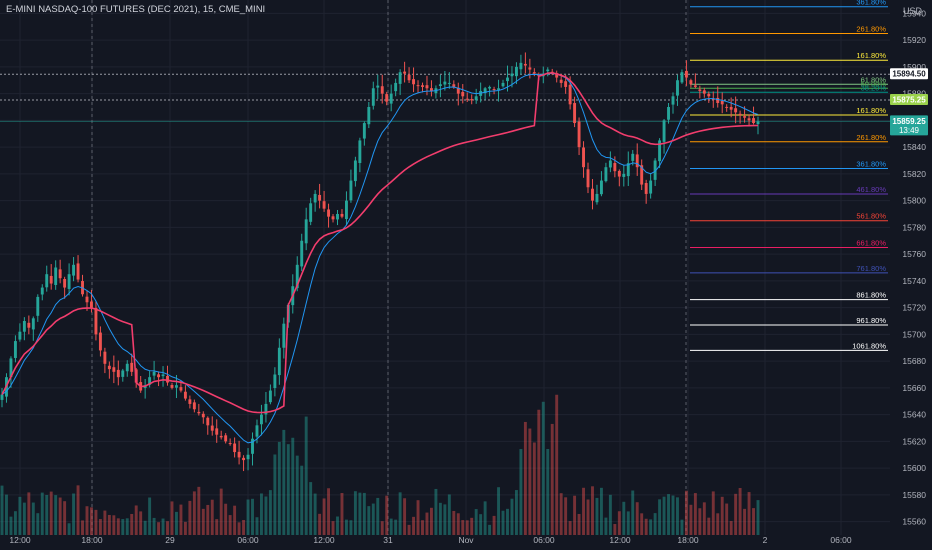 The width and height of the screenshot is (932, 550). I want to click on currency-label: USD, so click(912, 11).